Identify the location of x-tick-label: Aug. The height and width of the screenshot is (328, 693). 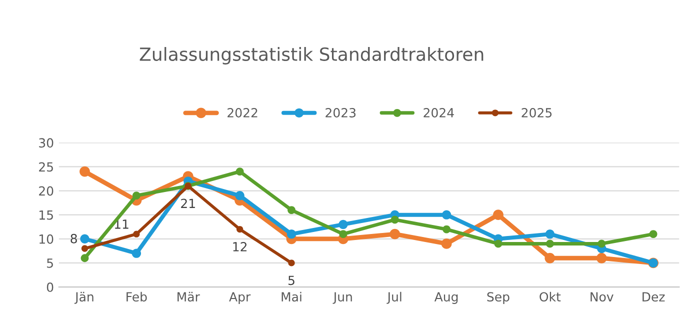
(446, 298).